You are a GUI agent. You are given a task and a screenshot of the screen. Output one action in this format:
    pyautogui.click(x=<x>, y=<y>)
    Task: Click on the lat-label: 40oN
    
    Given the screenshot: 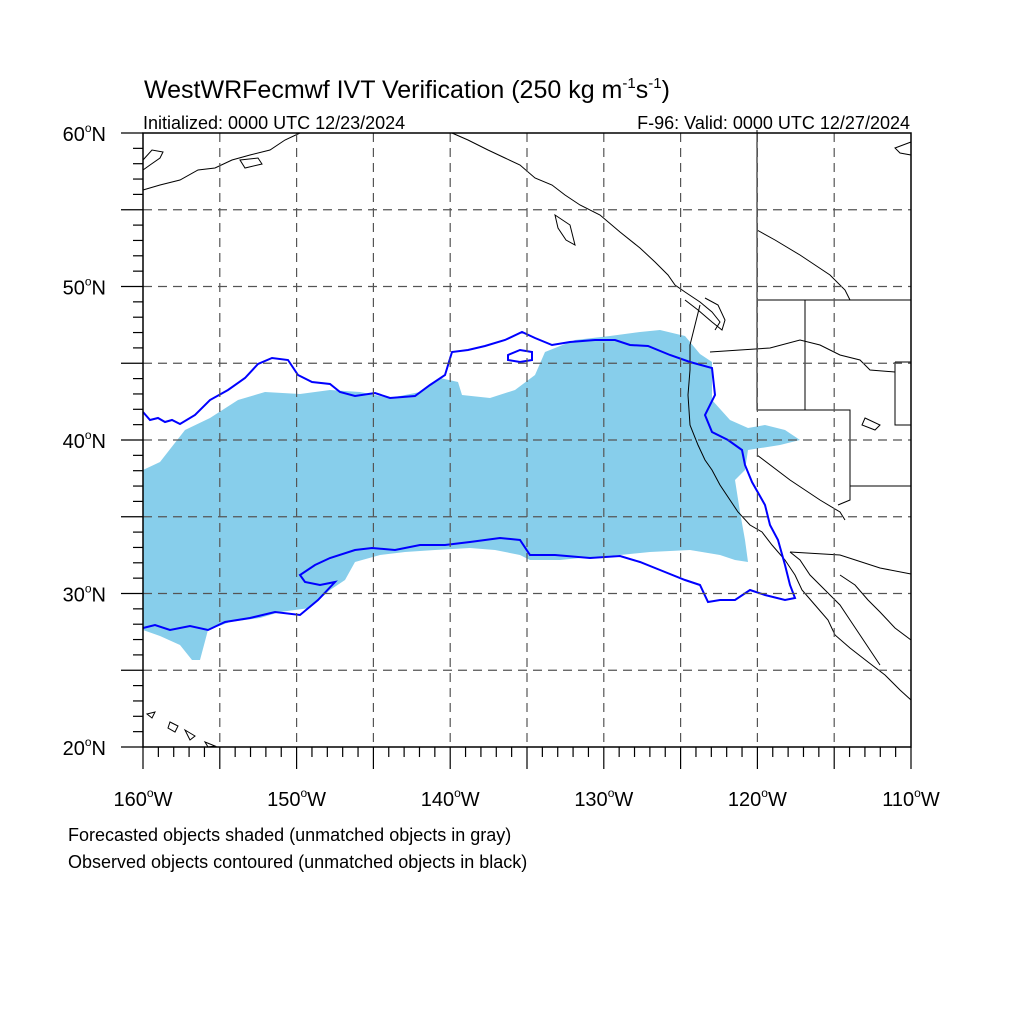 What is the action you would take?
    pyautogui.click(x=84, y=440)
    